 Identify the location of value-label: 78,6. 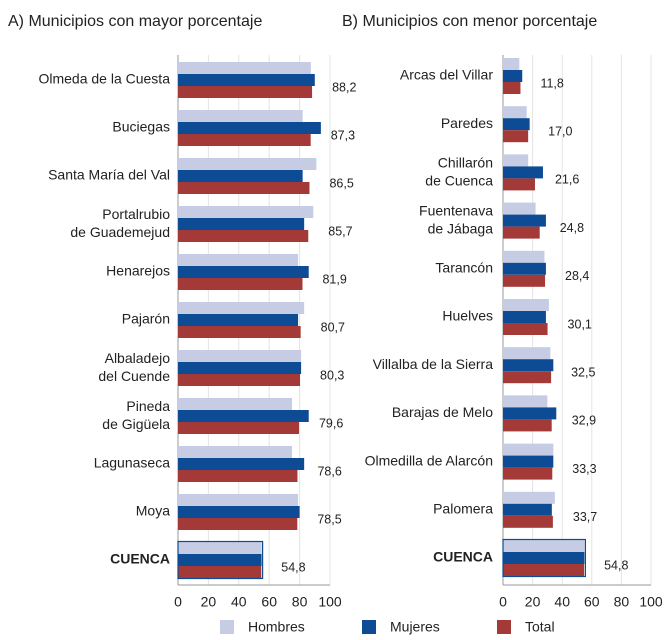
(329, 471).